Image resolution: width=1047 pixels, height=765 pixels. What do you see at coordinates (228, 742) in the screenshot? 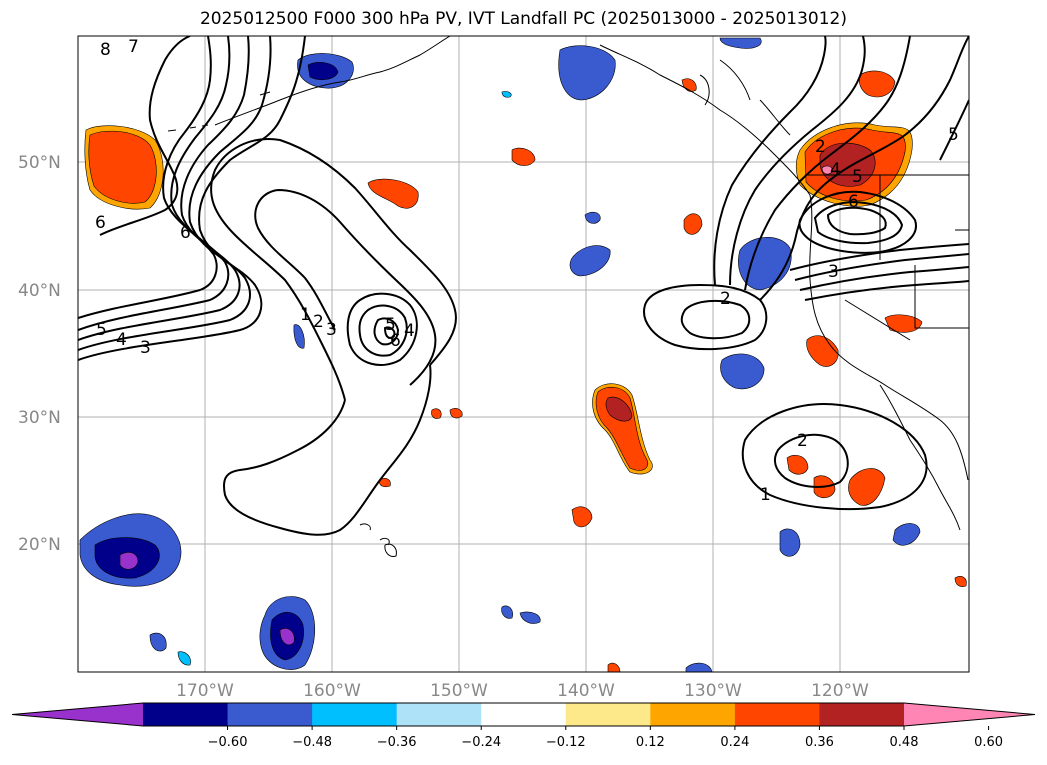
I see `colorbar-tick-label: −0.60` at bounding box center [228, 742].